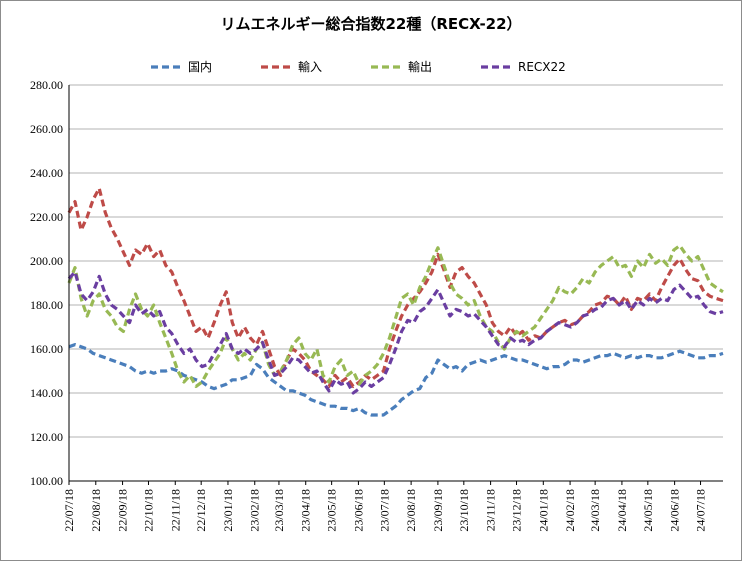 This screenshot has width=742, height=561. What do you see at coordinates (370, 24) in the screenshot?
I see `chart-title: リムエネルギー総合指数22種（RECX-22）` at bounding box center [370, 24].